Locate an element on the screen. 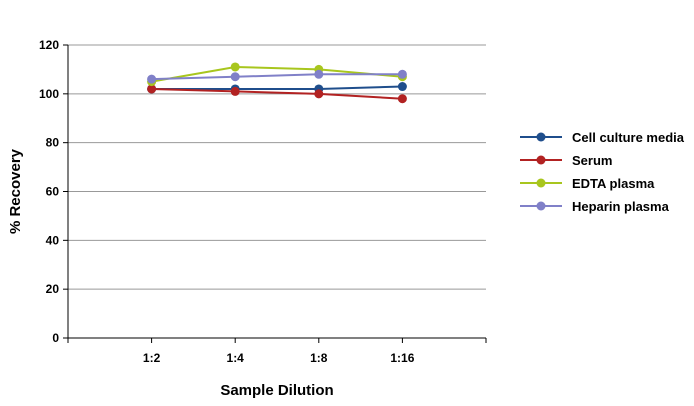 The width and height of the screenshot is (694, 406). legend-item: Cell culture media is located at coordinates (602, 137).